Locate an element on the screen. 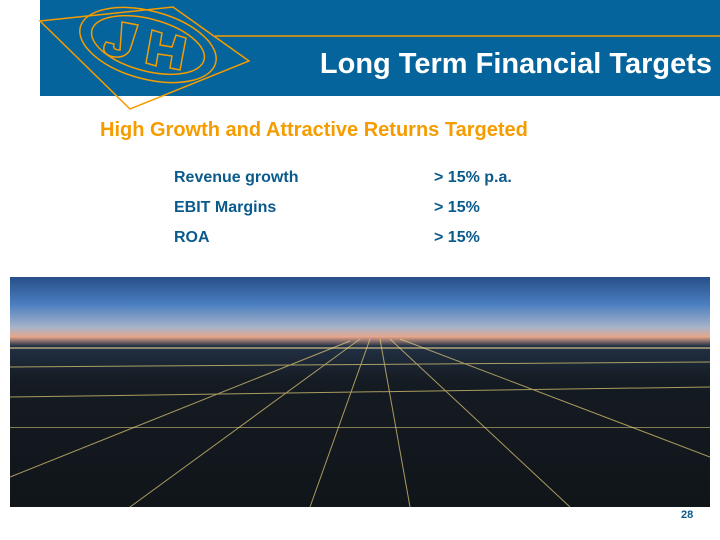  target-label: ROA is located at coordinates (192, 237).